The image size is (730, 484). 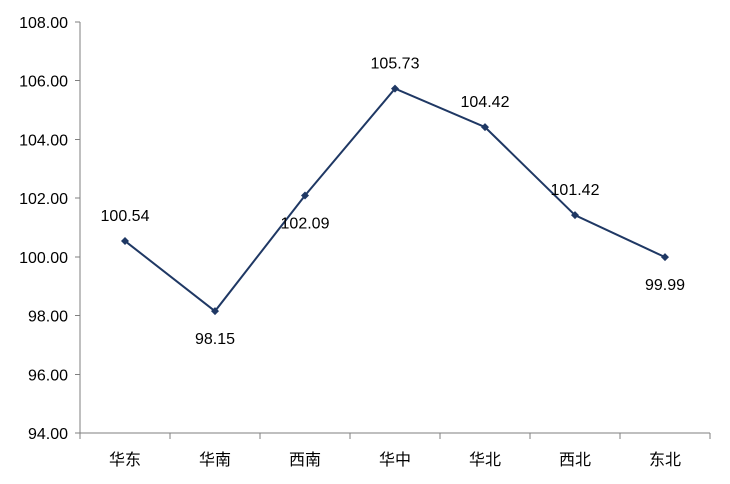 What do you see at coordinates (395, 460) in the screenshot?
I see `x-tick-label: 华中` at bounding box center [395, 460].